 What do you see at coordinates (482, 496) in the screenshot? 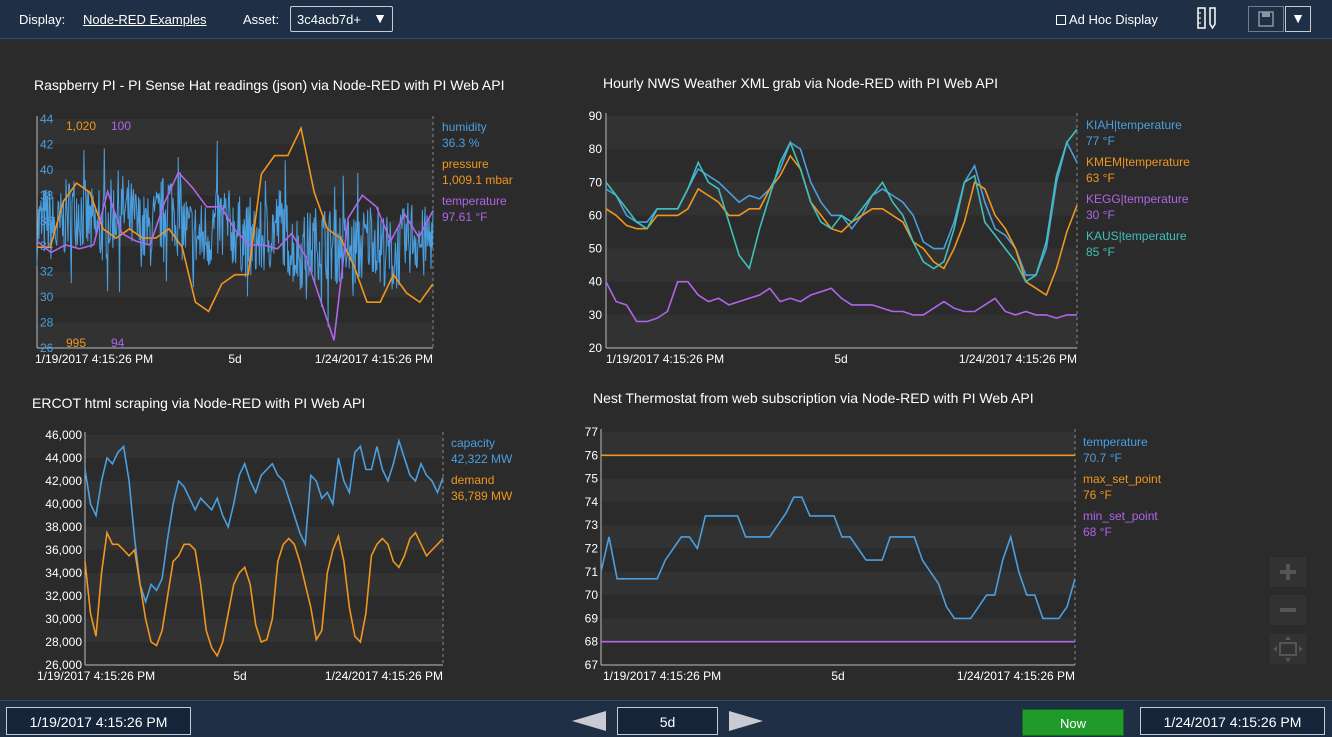
I see `legend-series-value: 36,789 MW` at bounding box center [482, 496].